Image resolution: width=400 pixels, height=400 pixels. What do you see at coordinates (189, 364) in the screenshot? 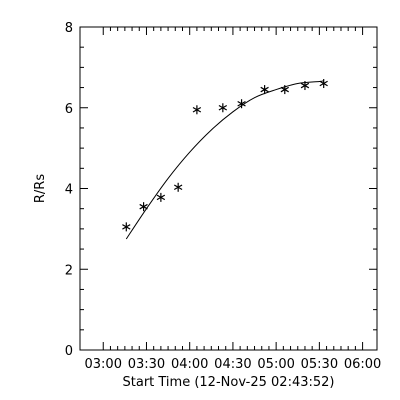
I see `x-tick-label: 04:00` at bounding box center [189, 364].